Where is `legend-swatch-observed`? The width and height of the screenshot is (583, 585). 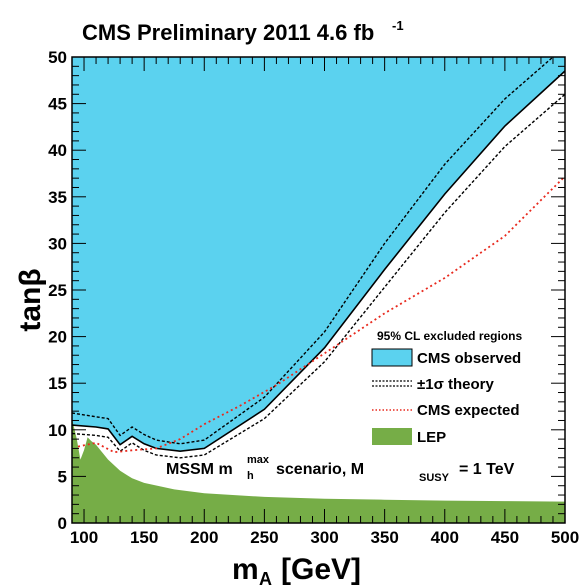
legend-swatch-observed is located at coordinates (392, 357).